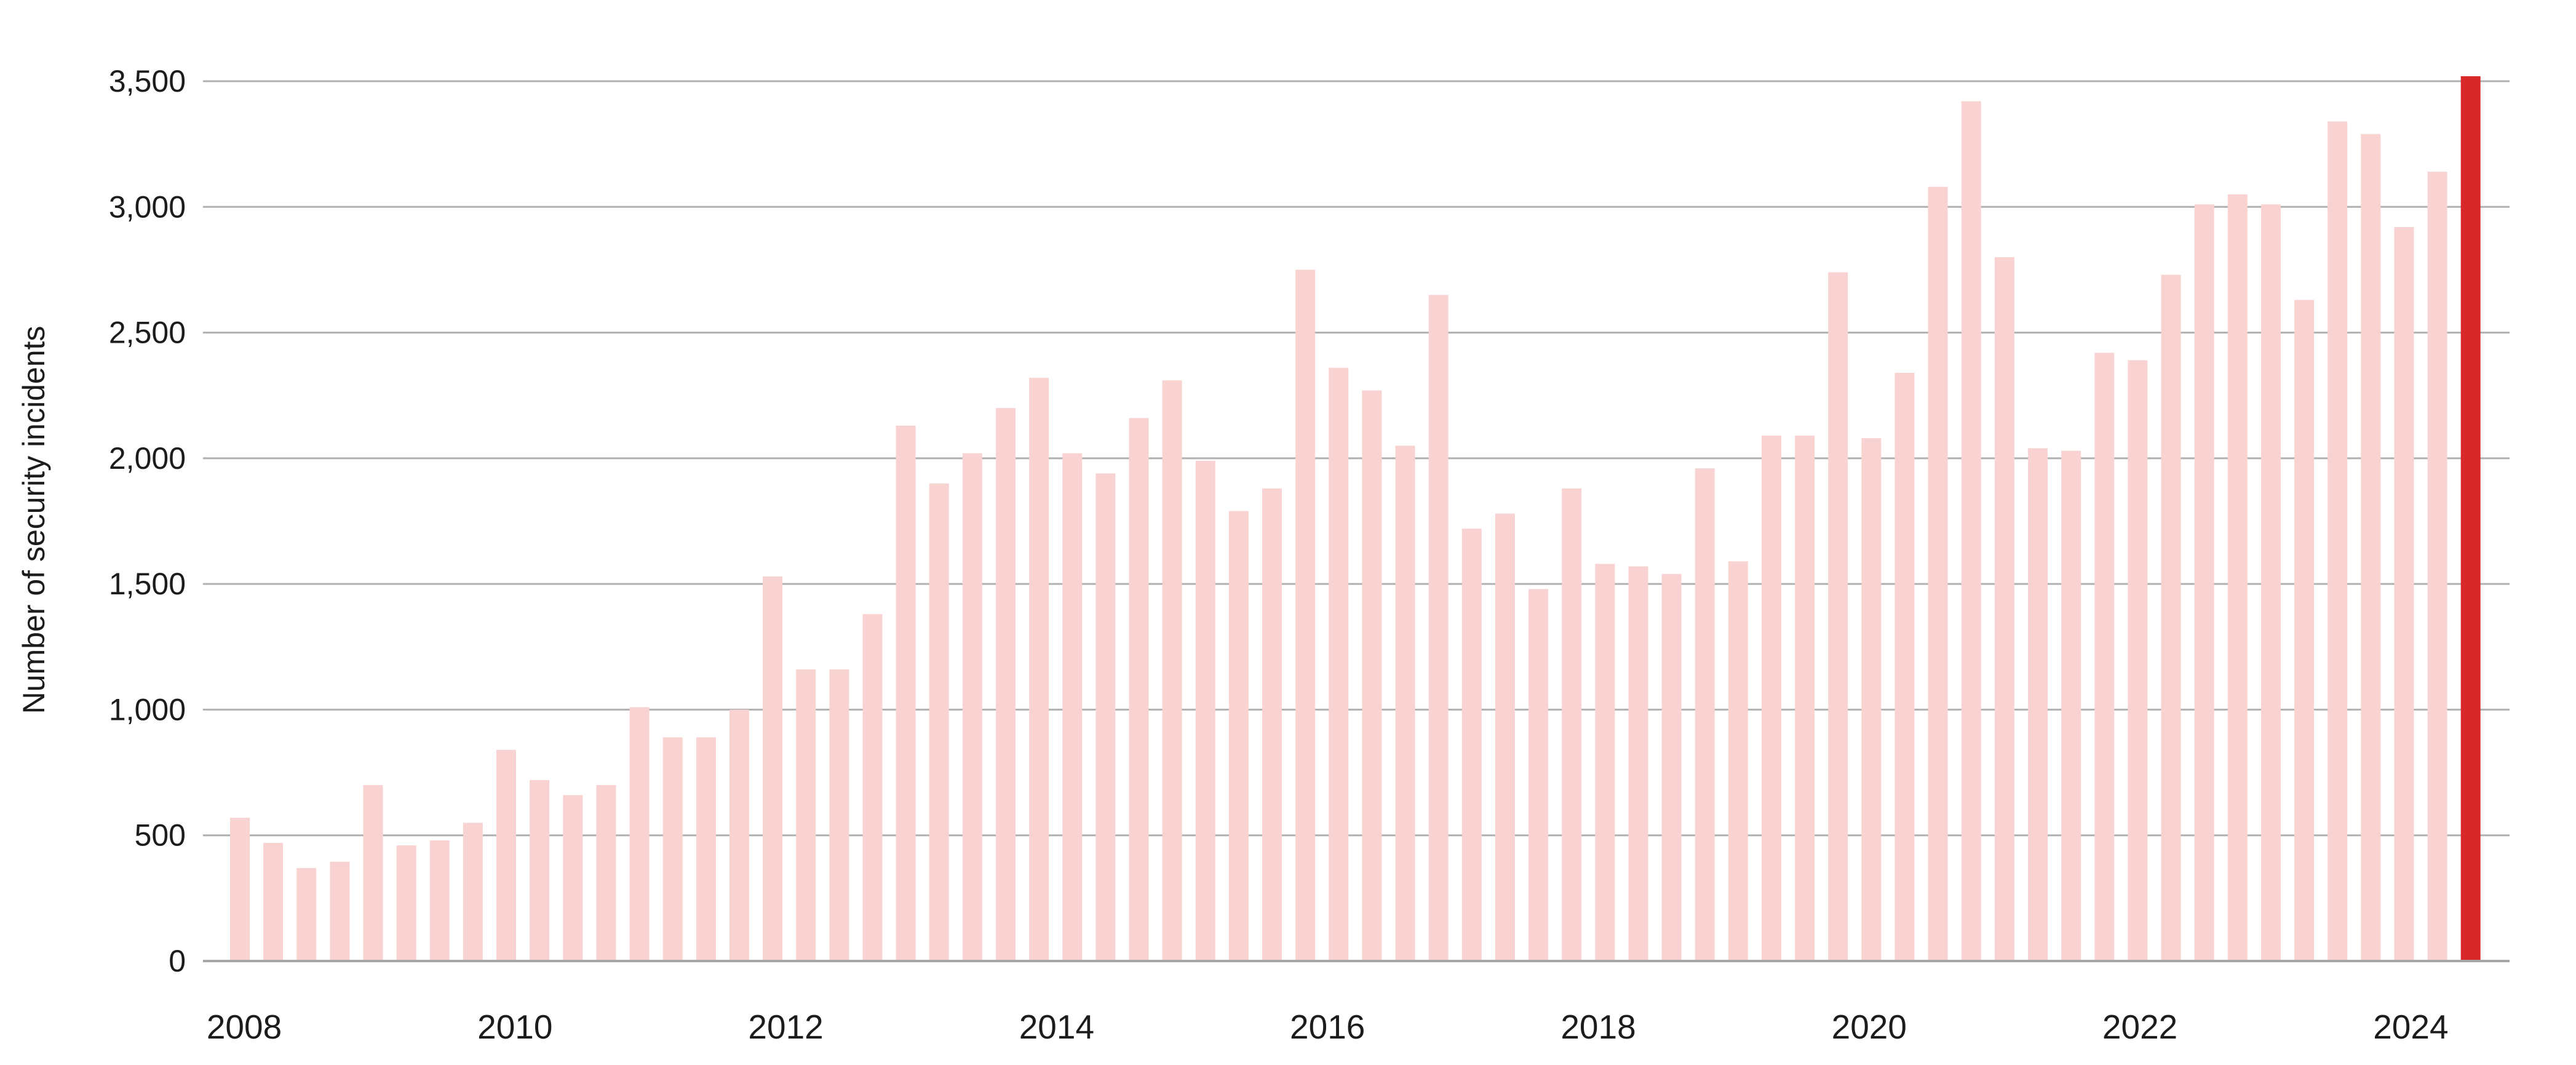 This screenshot has width=2576, height=1065. Describe the element at coordinates (2404, 594) in the screenshot. I see `bar-2024-q2` at that location.